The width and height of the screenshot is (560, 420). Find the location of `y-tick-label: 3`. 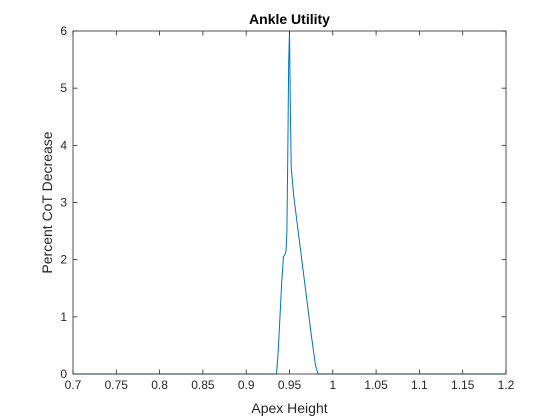

y-tick-label: 3 is located at coordinates (63, 203).